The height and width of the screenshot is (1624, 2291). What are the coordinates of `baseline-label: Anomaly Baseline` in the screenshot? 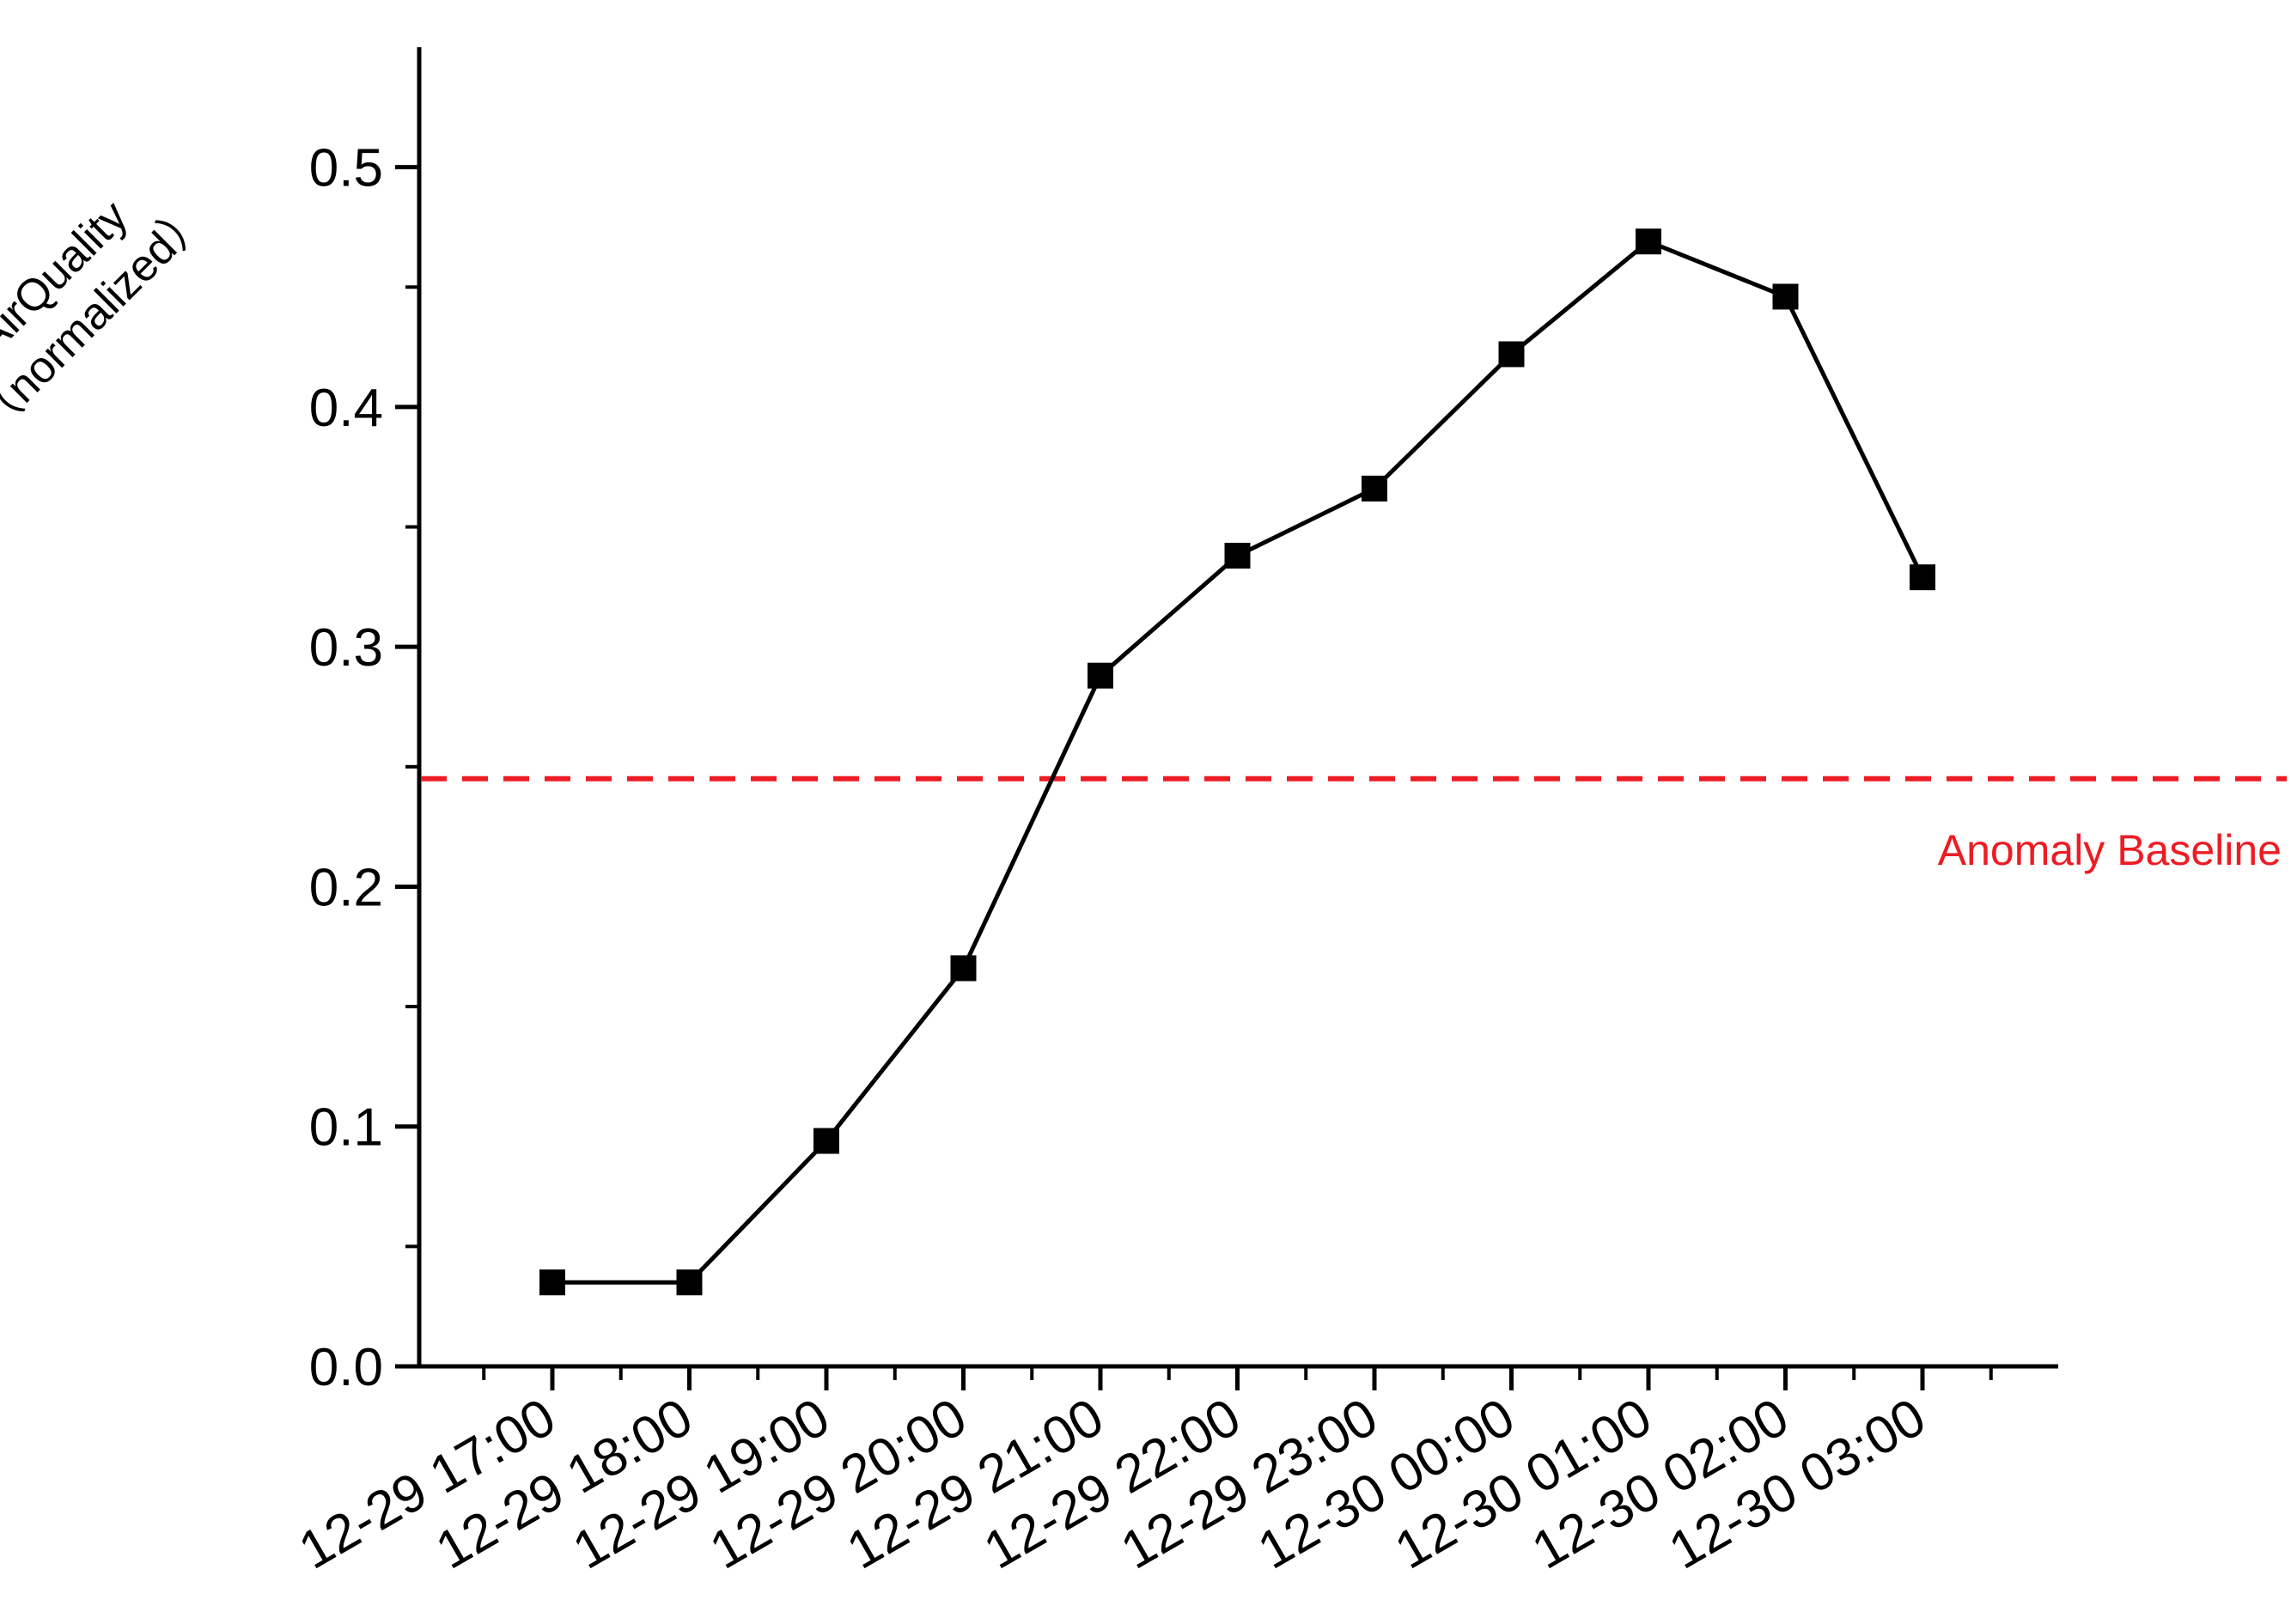 It's located at (2110, 850).